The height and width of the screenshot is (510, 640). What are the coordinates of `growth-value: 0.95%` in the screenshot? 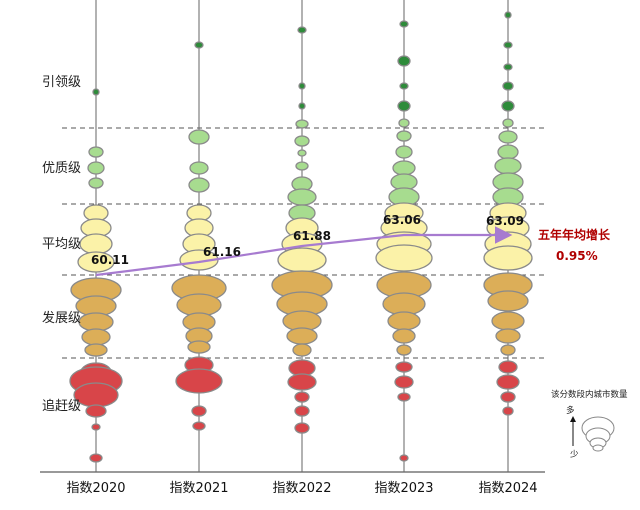 It's located at (577, 256).